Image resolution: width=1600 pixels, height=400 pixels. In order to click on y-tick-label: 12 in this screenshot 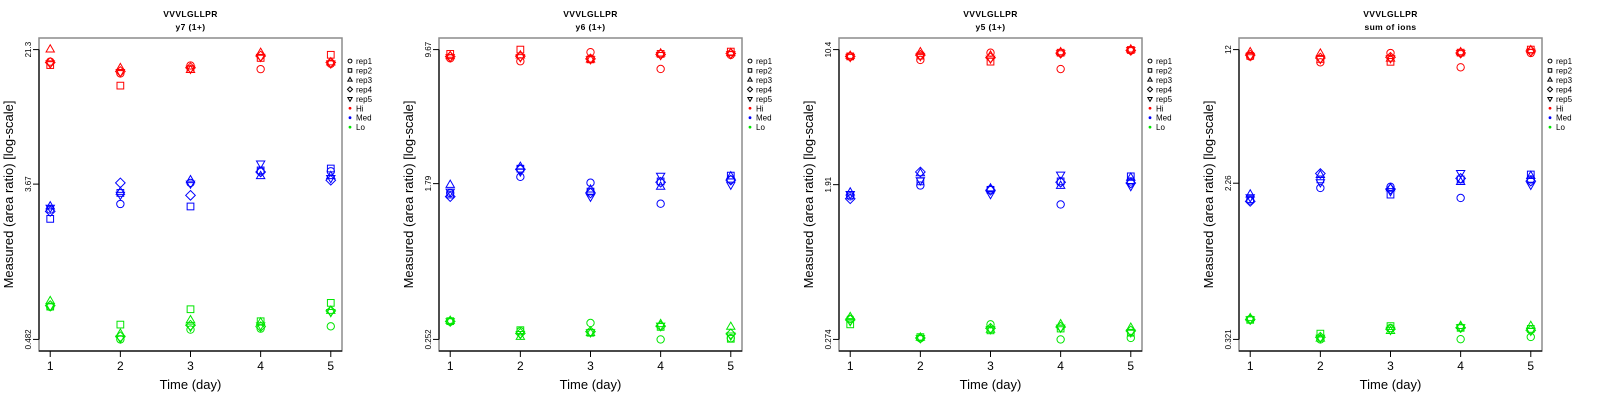, I will do `click(1228, 49)`.